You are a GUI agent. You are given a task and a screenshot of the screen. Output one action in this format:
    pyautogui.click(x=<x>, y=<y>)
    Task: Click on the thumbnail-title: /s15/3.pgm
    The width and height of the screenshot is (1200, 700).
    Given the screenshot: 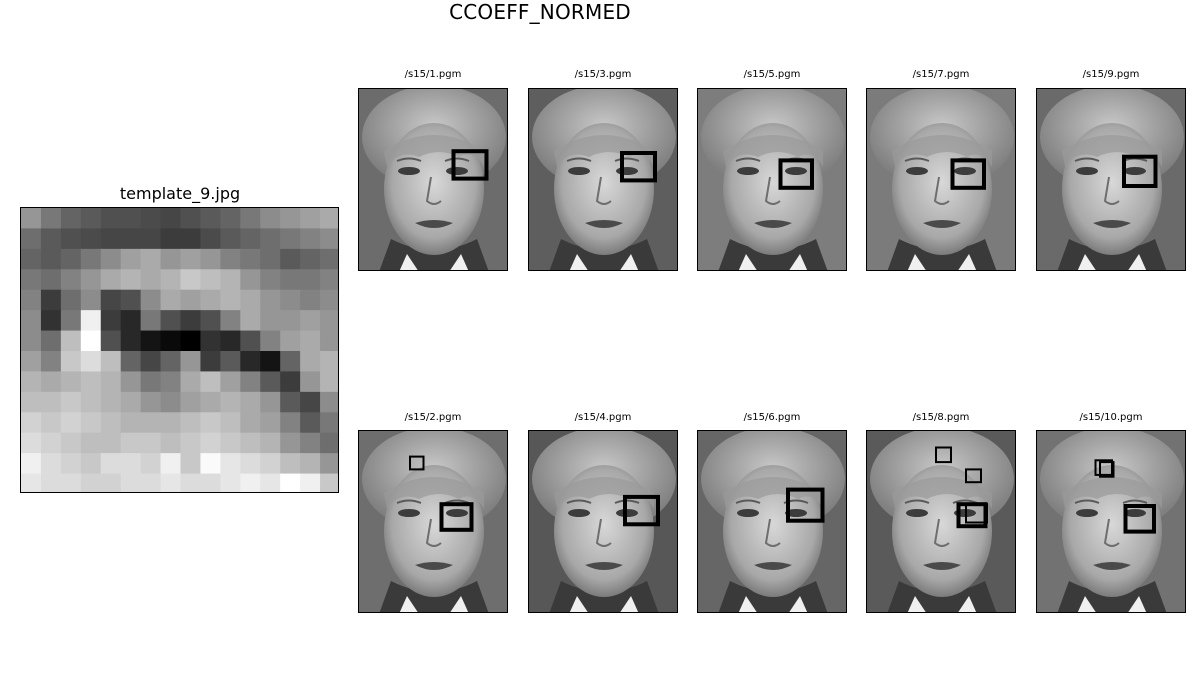 What is the action you would take?
    pyautogui.click(x=603, y=74)
    